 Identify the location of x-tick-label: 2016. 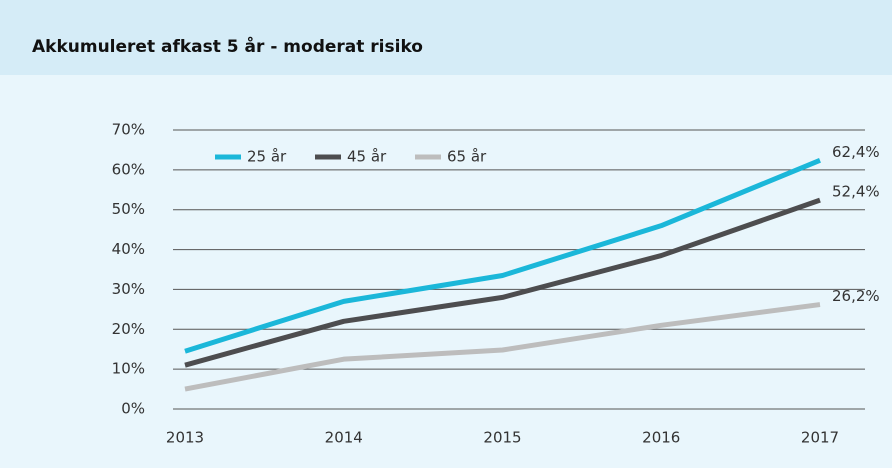
(661, 438).